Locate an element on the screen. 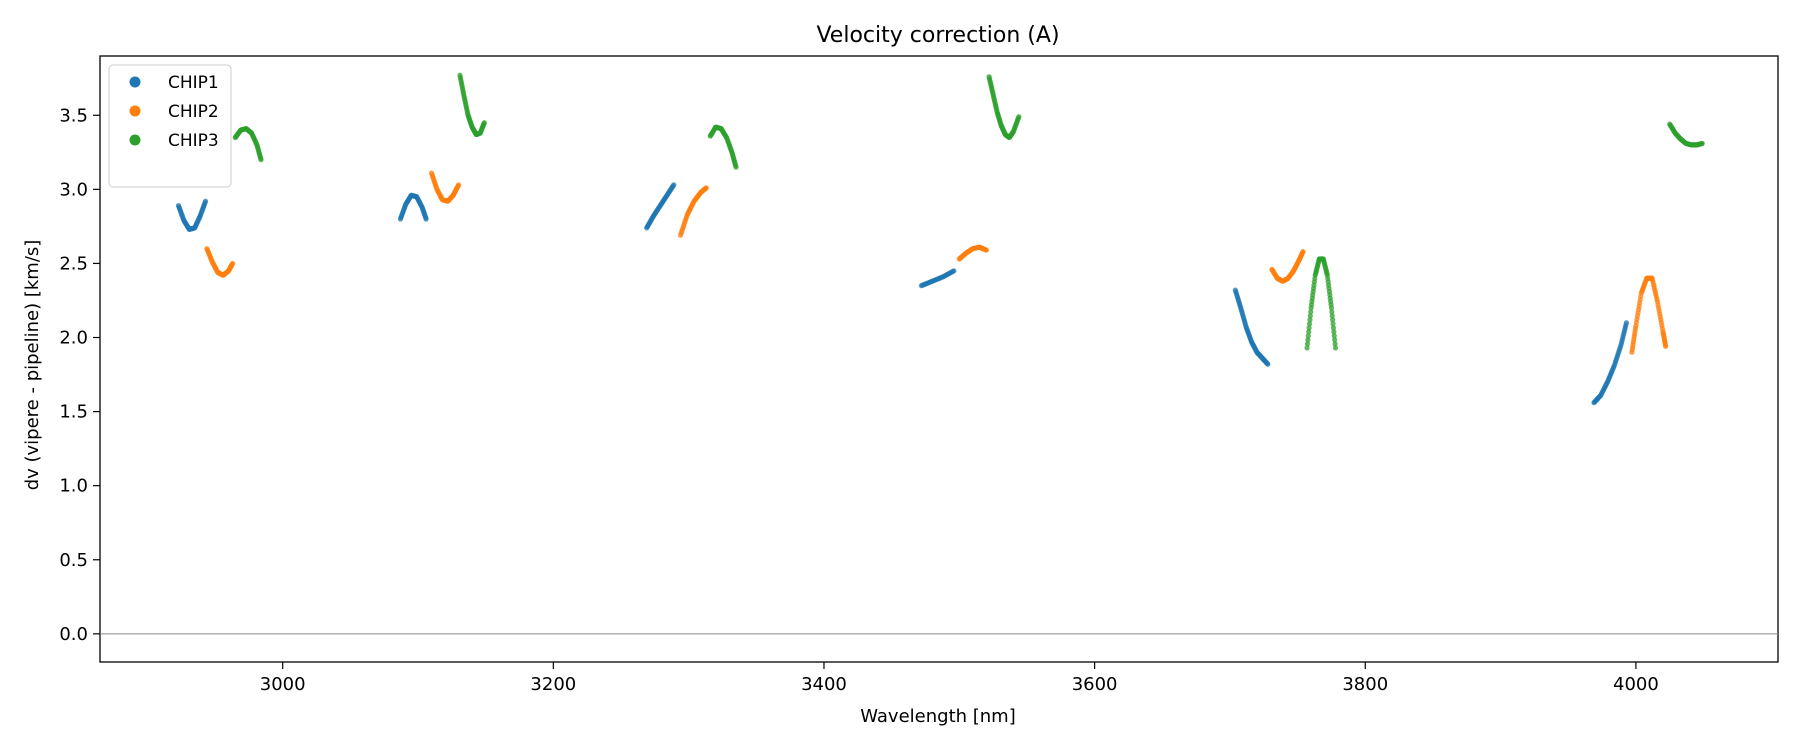 This screenshot has height=750, width=1800. legend-marker-chip3 is located at coordinates (135, 140).